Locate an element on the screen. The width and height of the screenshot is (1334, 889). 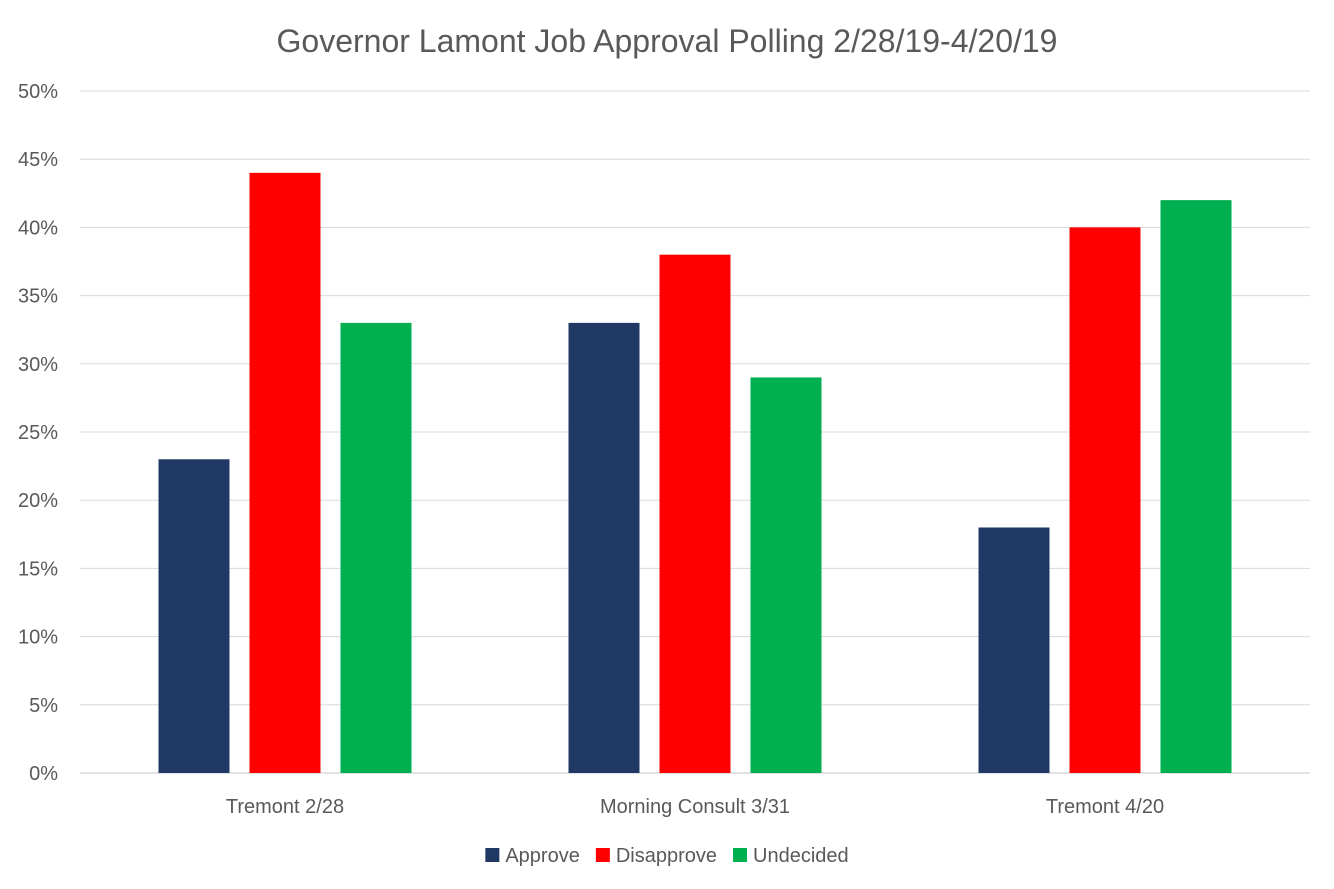
y-tick-label: 20% is located at coordinates (38, 501).